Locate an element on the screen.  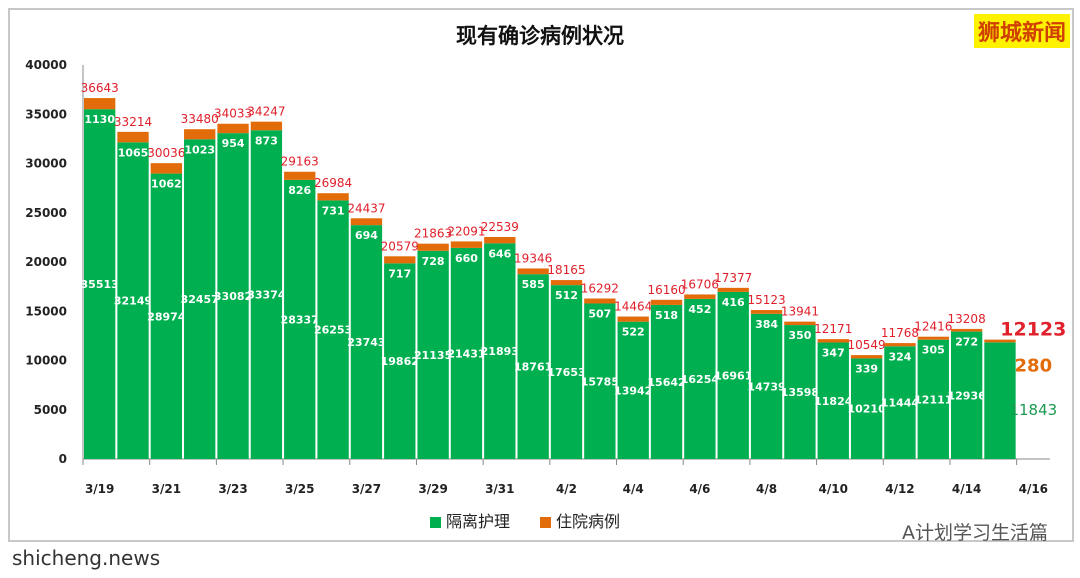
x-tick-label: 4/16 is located at coordinates (1033, 489).